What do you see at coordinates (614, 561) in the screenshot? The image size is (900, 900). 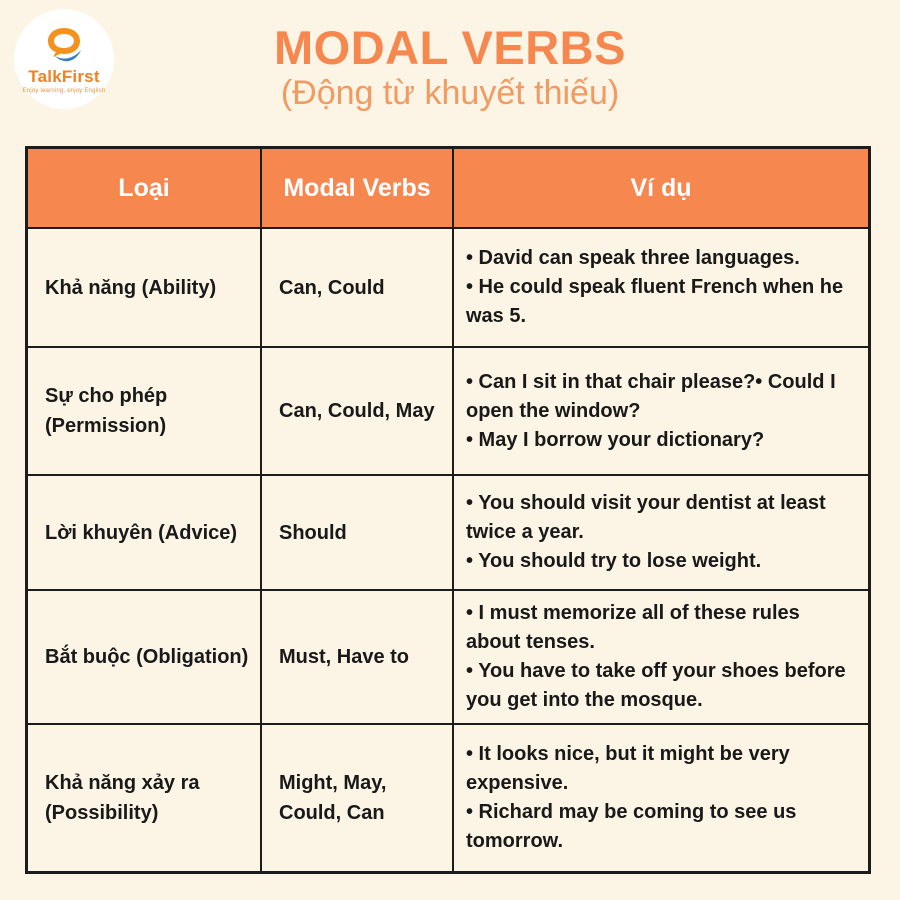 I see `example-line: • You should try to lose weight.` at bounding box center [614, 561].